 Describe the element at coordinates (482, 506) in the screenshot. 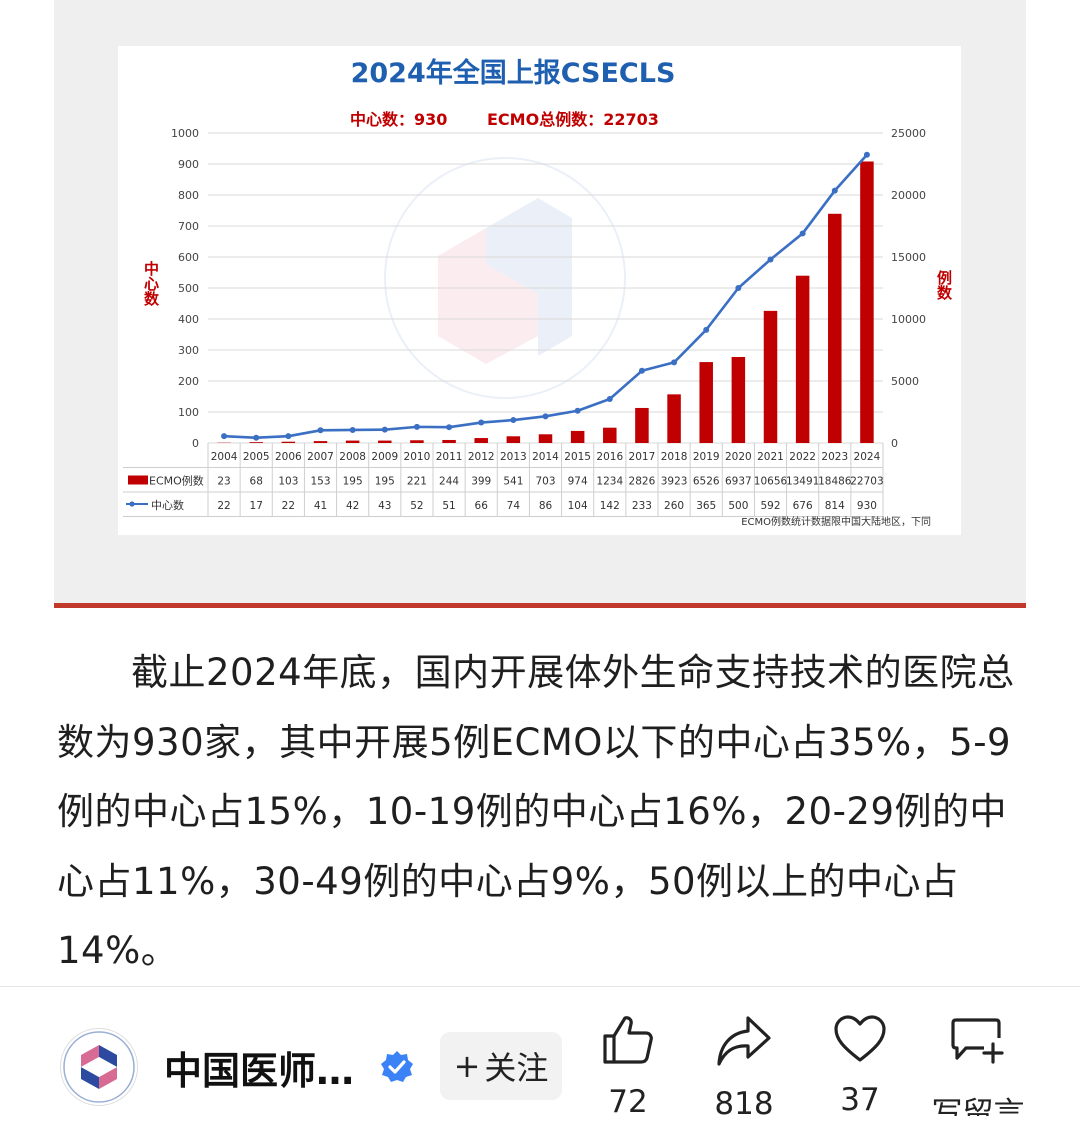

I see `centers-value-label: 66` at that location.